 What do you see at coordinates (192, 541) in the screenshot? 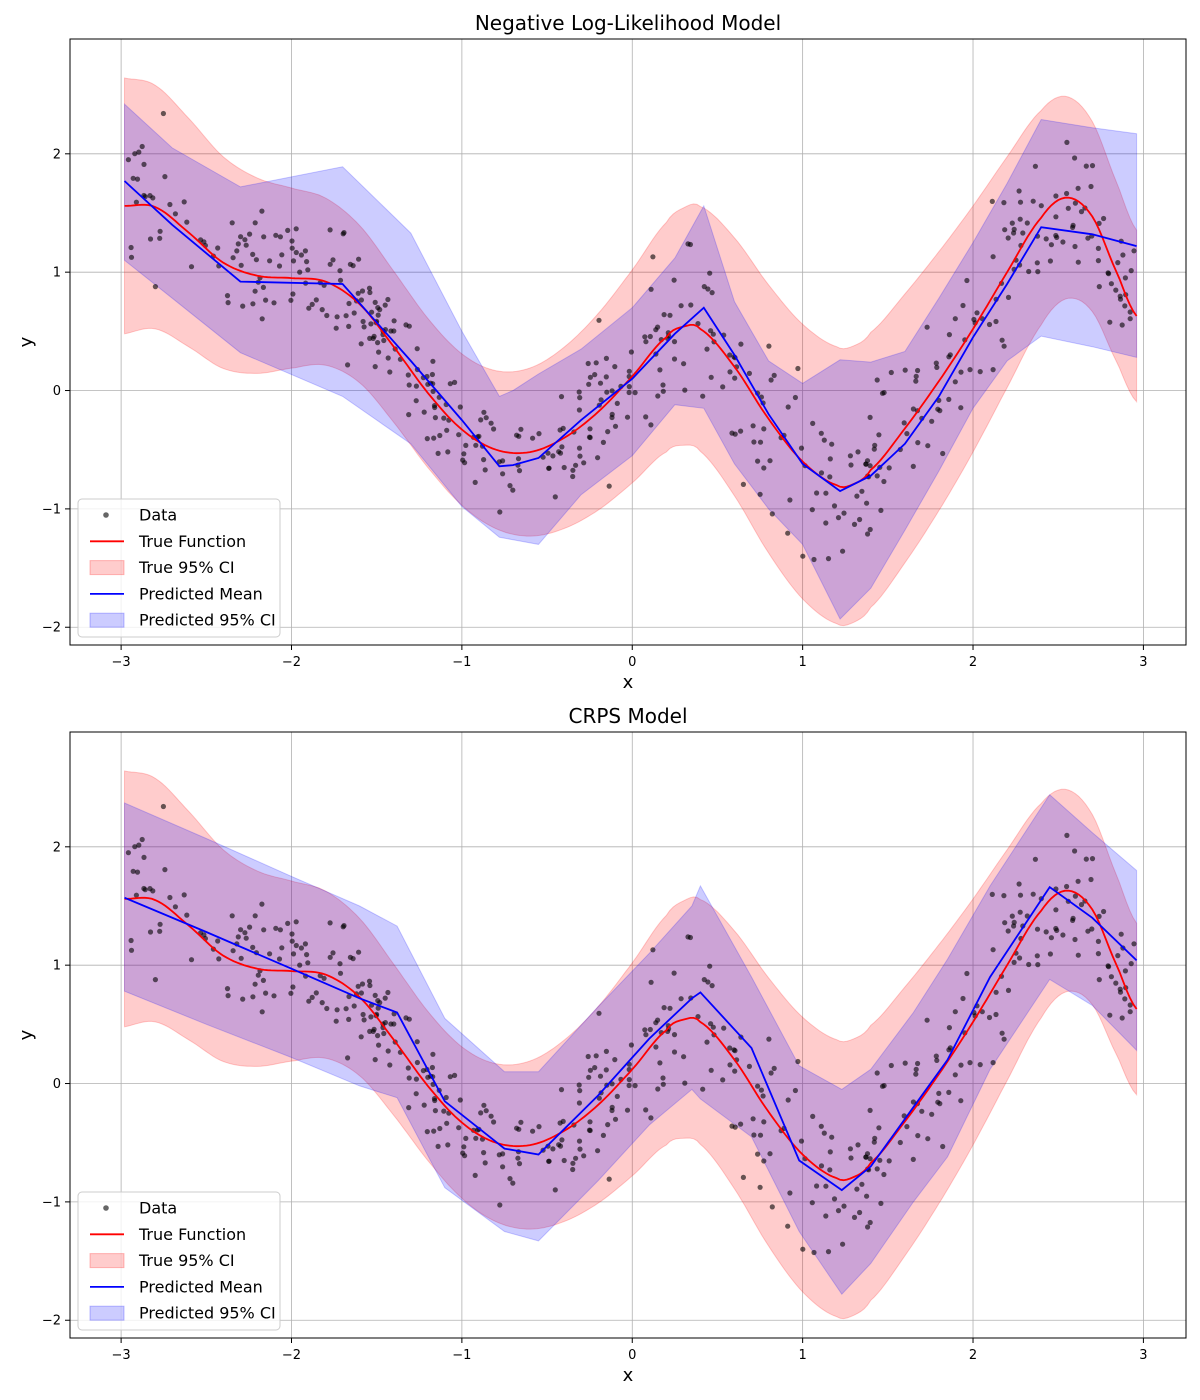
I see `legend-label: True Function` at bounding box center [192, 541].